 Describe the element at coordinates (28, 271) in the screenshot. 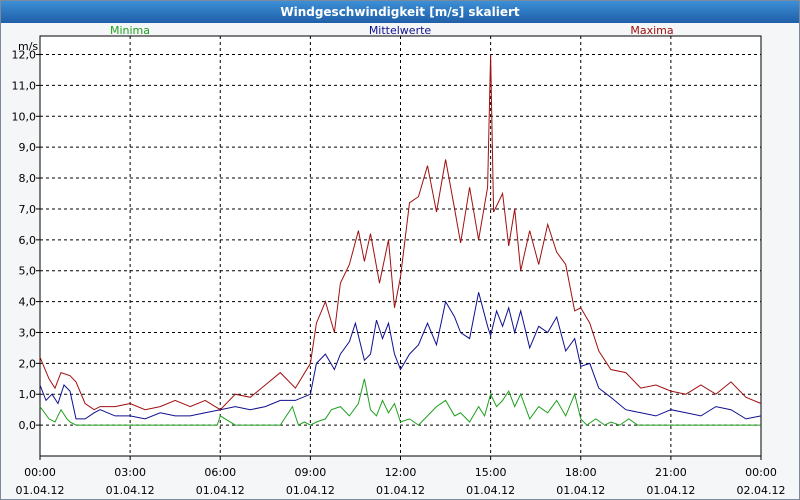

I see `y-tick-label: 5,0` at that location.